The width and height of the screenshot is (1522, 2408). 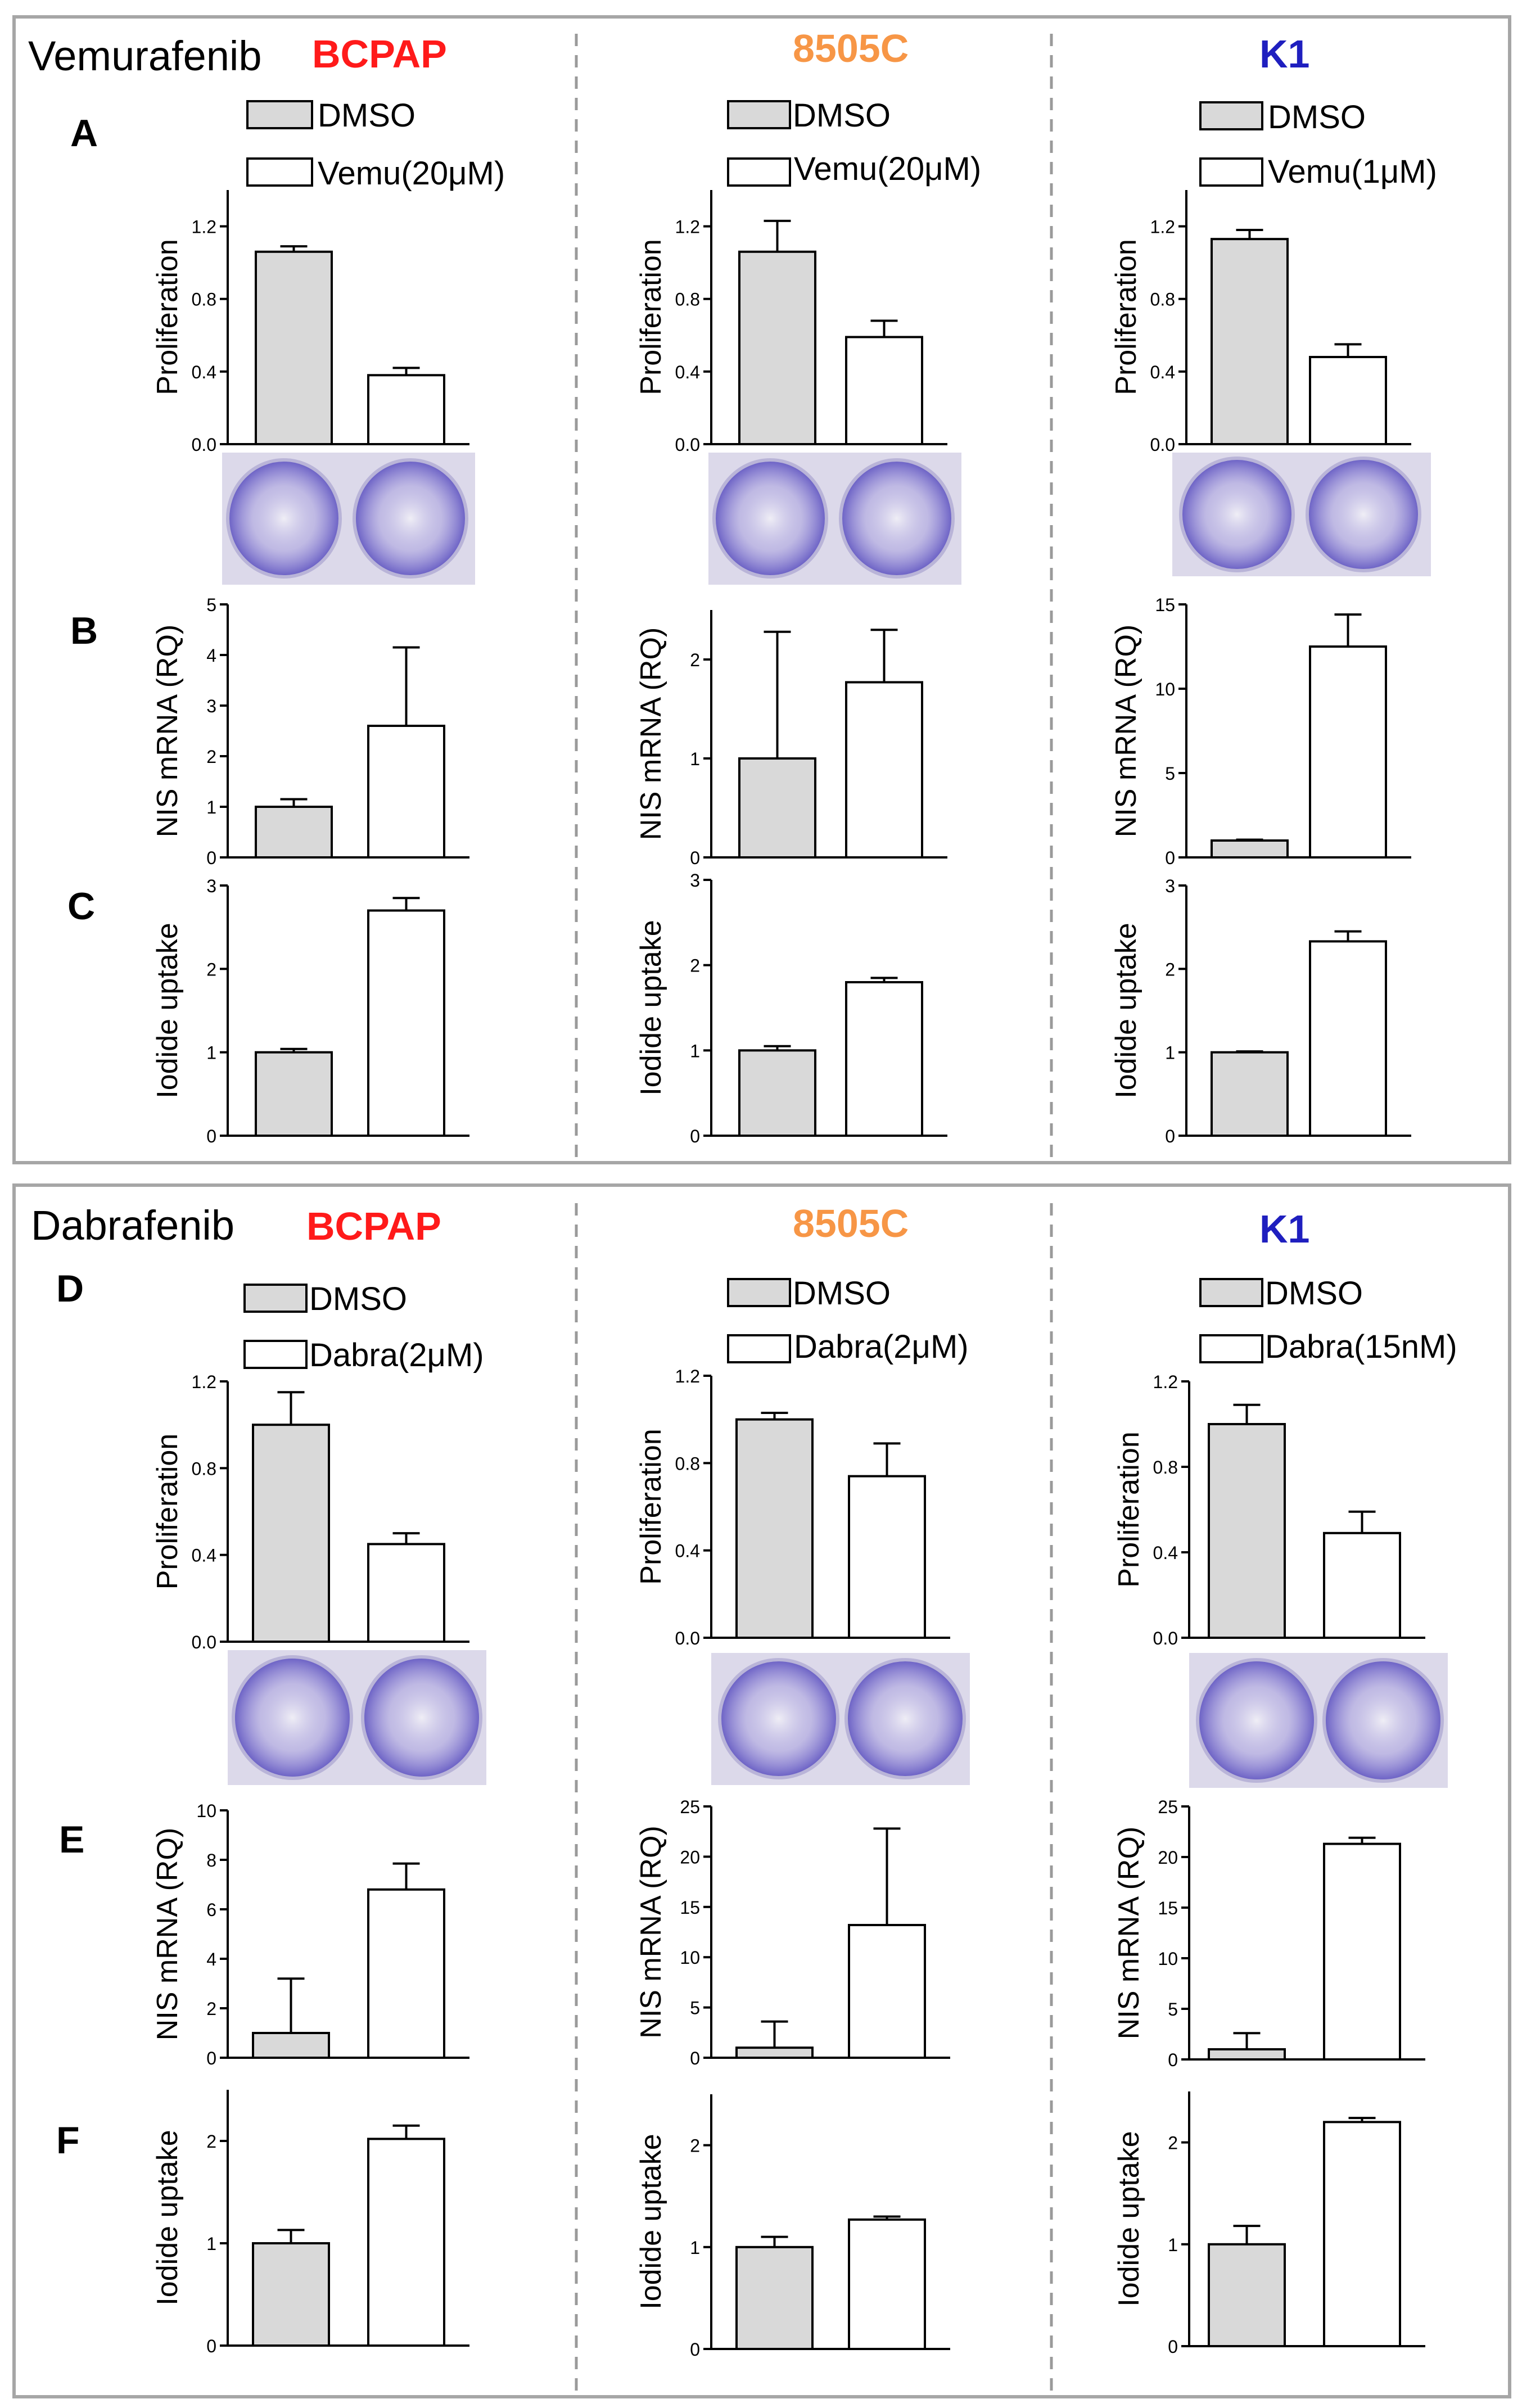 What do you see at coordinates (791, 1008) in the screenshot?
I see `bar-chart: 0 1 2 3 Iodide uptake` at bounding box center [791, 1008].